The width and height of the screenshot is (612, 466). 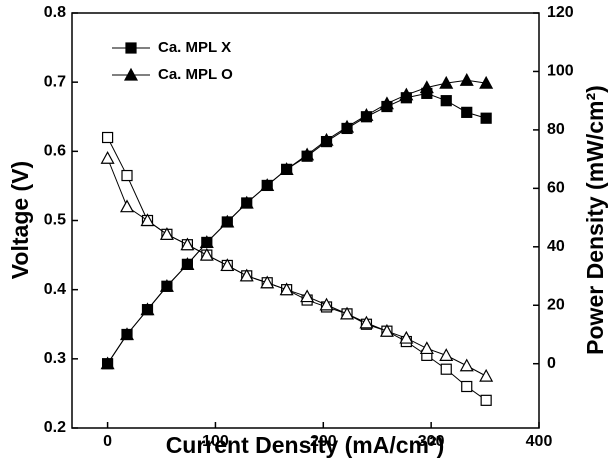 I want to click on y2-tick-label: 0, so click(x=551, y=363).